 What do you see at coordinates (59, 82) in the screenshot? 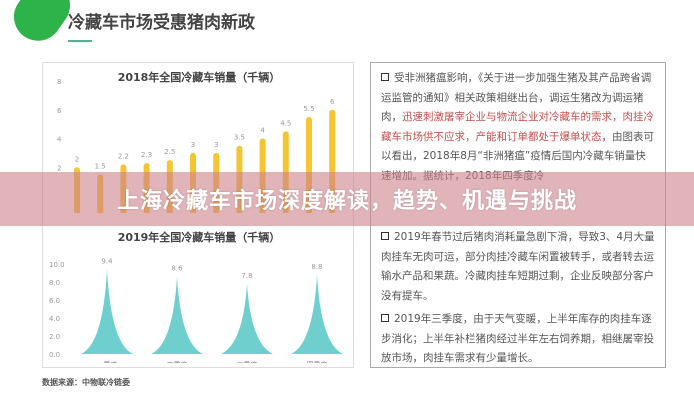
I see `y-tick-label: 8` at bounding box center [59, 82].